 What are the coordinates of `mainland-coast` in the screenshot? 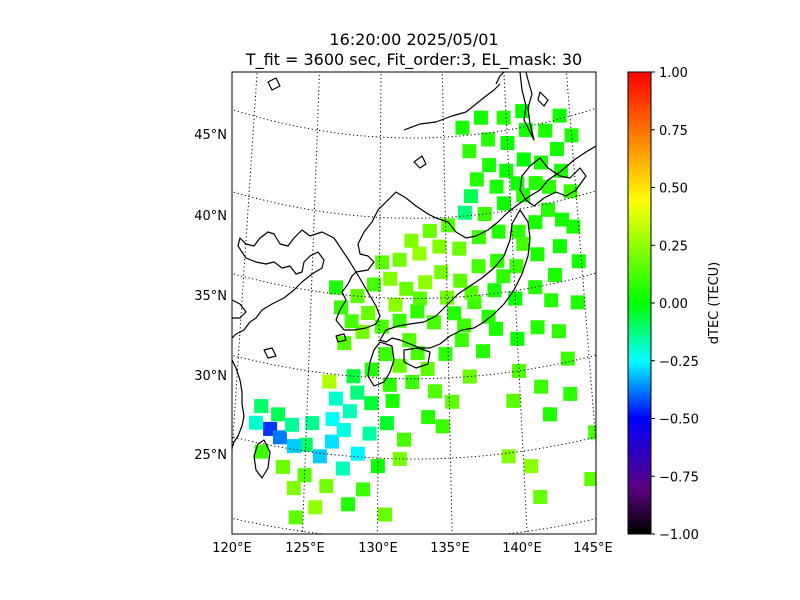 It's located at (414, 242).